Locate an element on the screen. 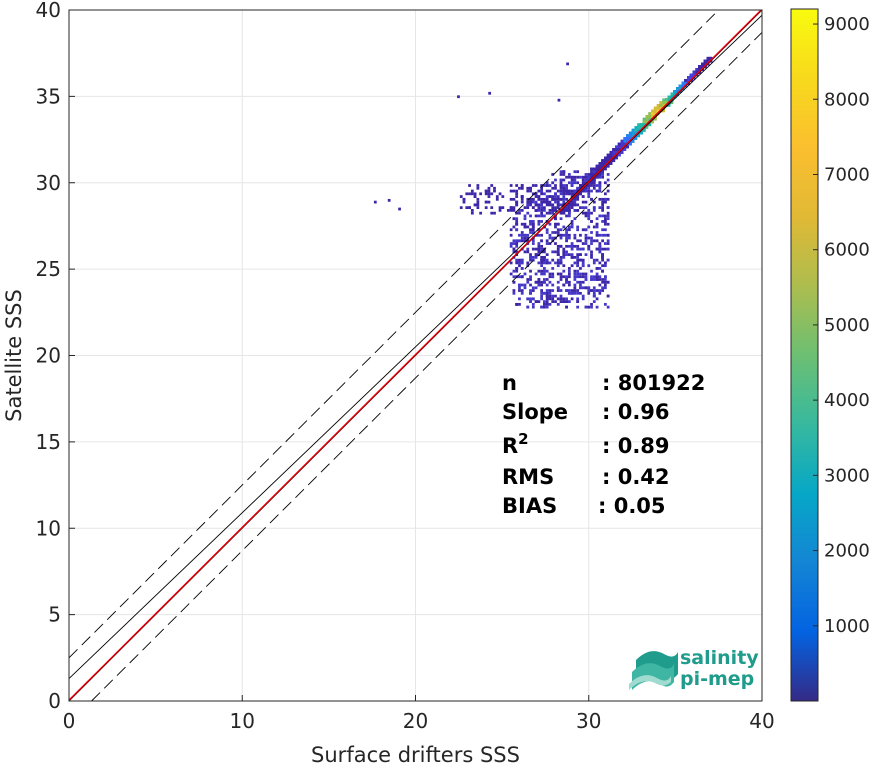  x-tick-label: 30 is located at coordinates (588, 721).